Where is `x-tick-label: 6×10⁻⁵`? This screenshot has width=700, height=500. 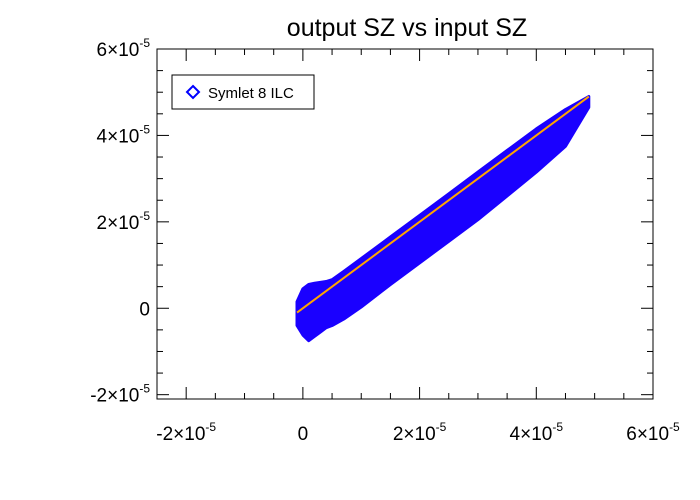
x-tick-label: 6×10⁻⁵ is located at coordinates (653, 432).